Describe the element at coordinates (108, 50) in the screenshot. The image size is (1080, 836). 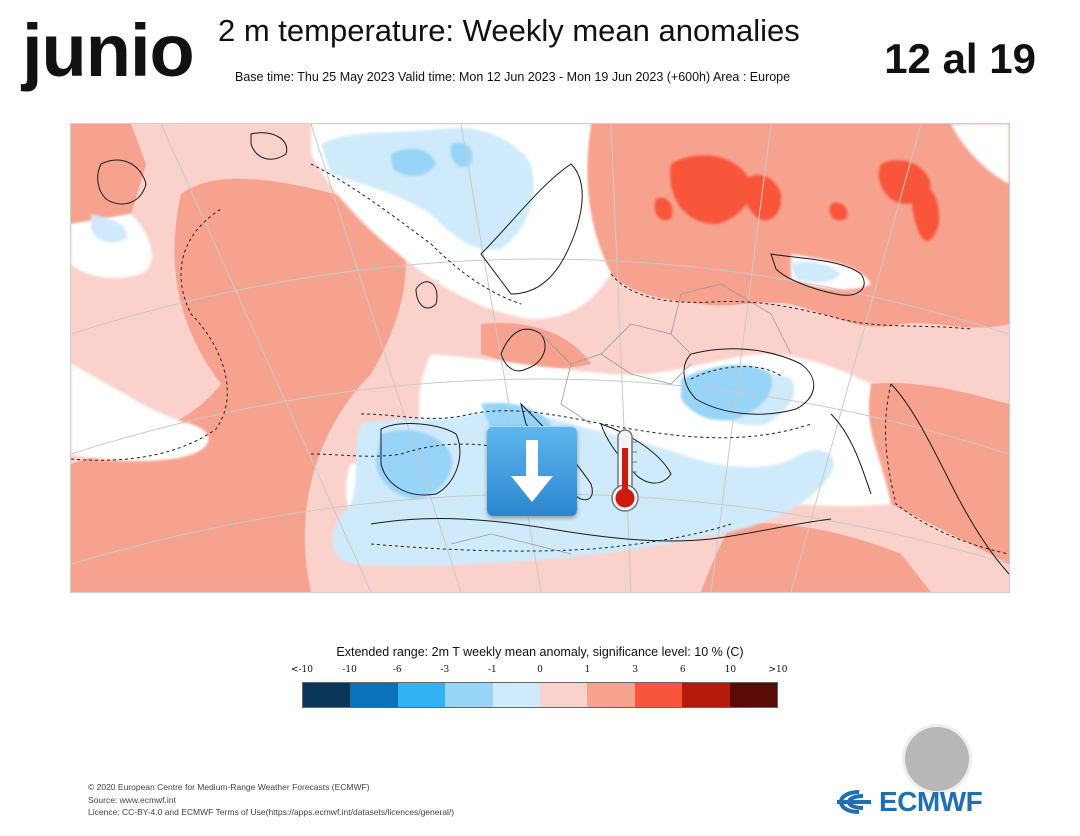
I see `month-label: junio` at that location.